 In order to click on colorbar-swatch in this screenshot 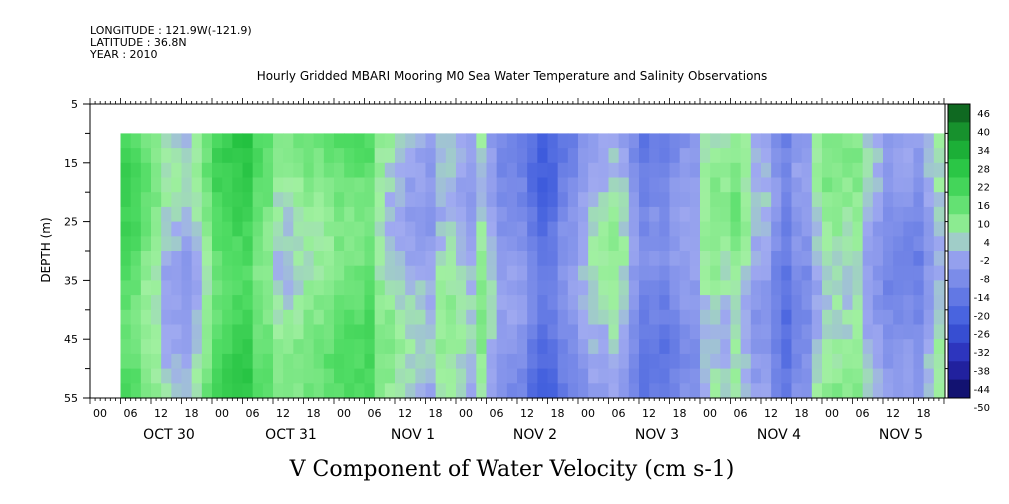, I will do `click(959, 132)`.